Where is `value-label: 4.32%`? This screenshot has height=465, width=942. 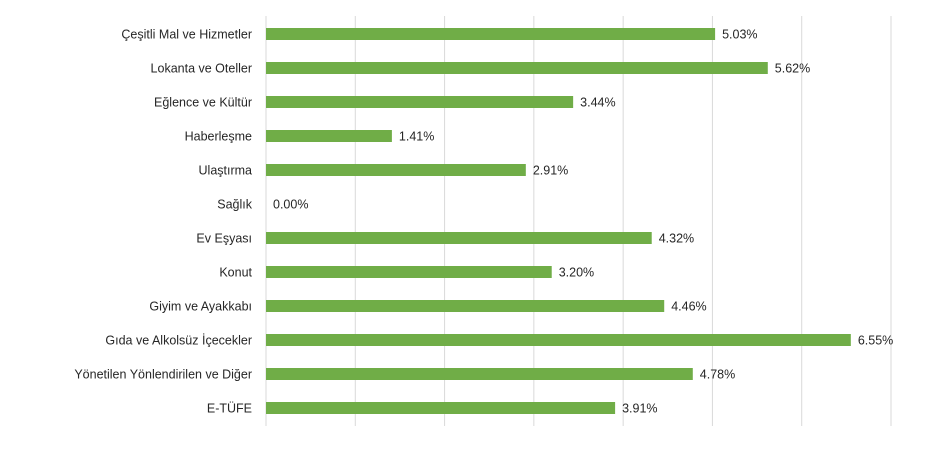 value-label: 4.32% is located at coordinates (676, 239).